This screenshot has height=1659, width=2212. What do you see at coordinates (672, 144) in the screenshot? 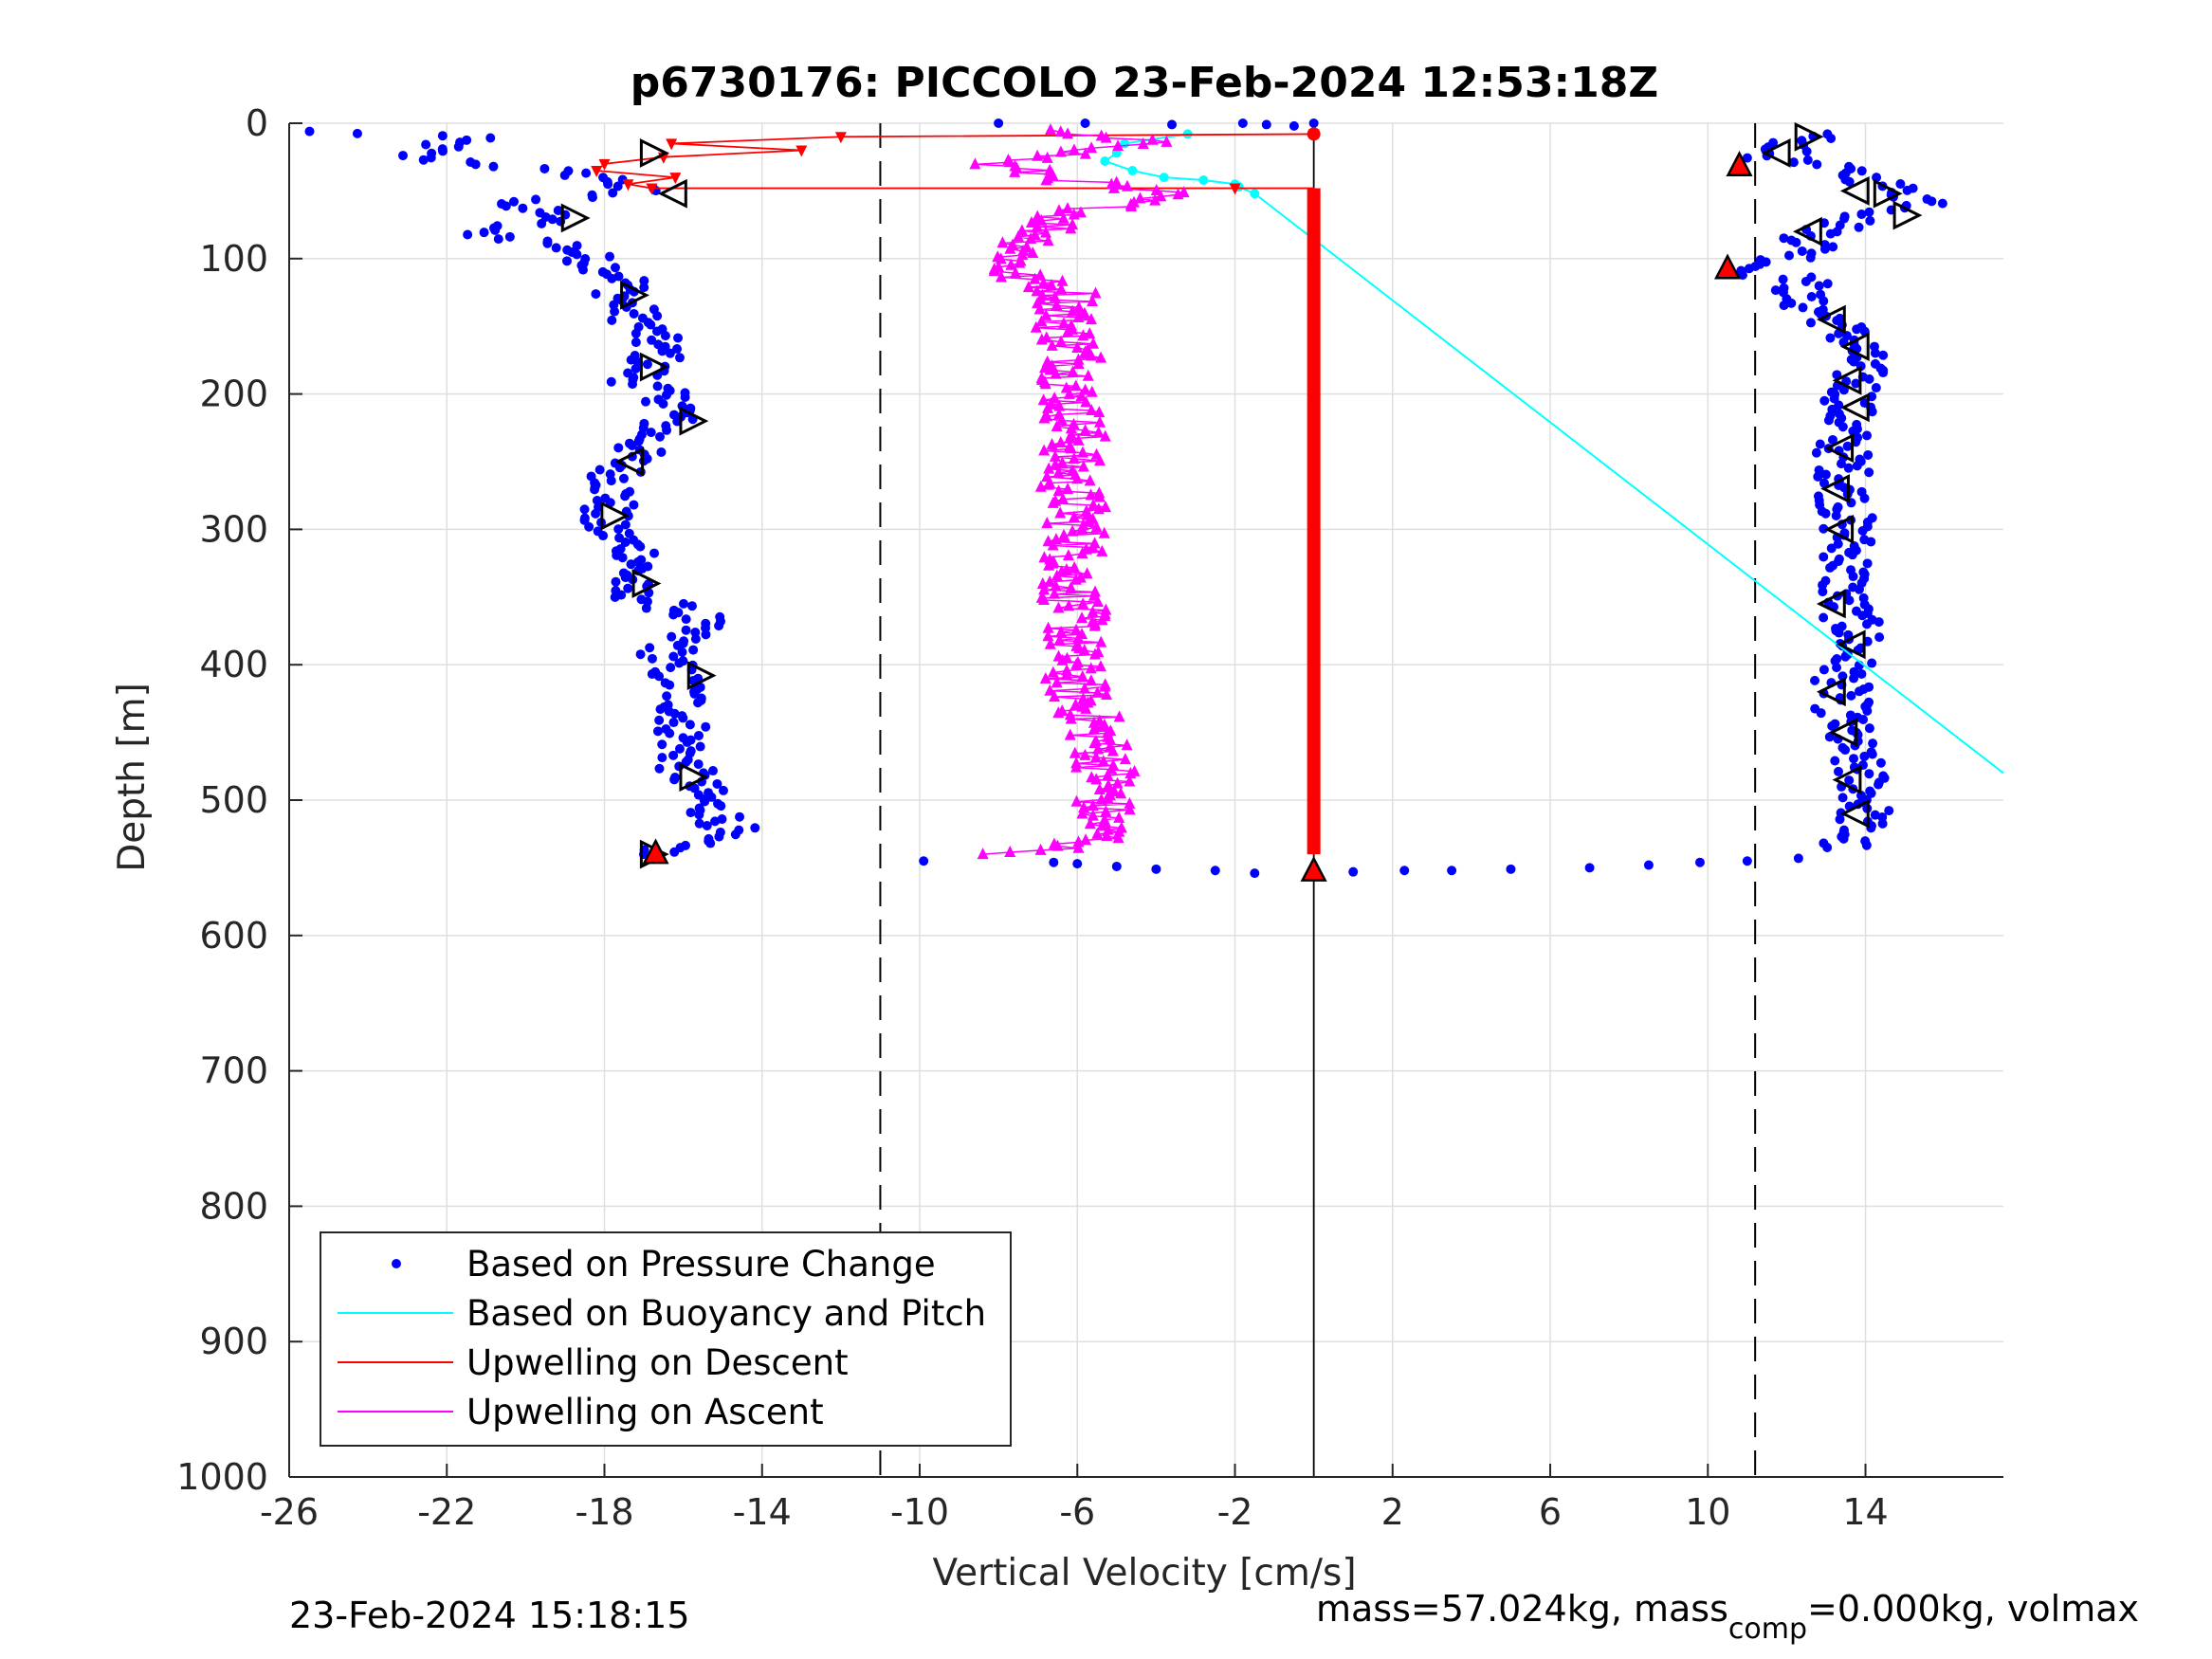
I see `data-point-descent` at bounding box center [672, 144].